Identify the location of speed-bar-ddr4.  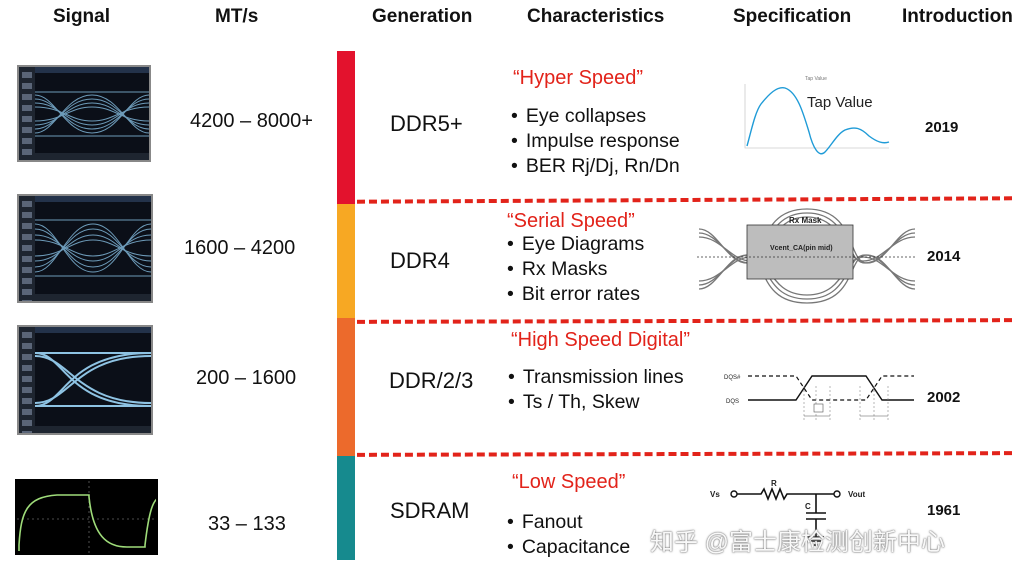
(346, 261).